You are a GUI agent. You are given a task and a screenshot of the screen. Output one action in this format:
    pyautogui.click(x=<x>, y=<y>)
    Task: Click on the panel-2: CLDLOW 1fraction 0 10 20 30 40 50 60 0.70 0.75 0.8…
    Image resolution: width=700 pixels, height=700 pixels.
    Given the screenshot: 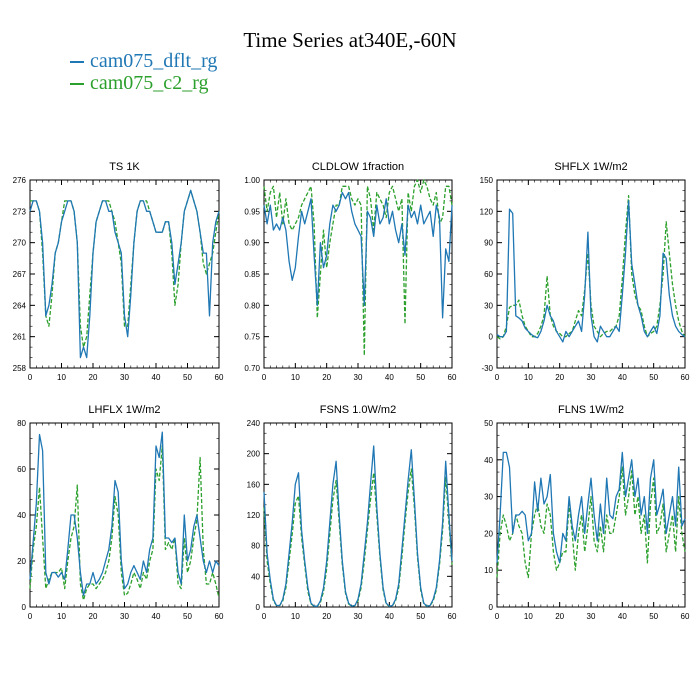 What is the action you would take?
    pyautogui.click(x=350, y=271)
    